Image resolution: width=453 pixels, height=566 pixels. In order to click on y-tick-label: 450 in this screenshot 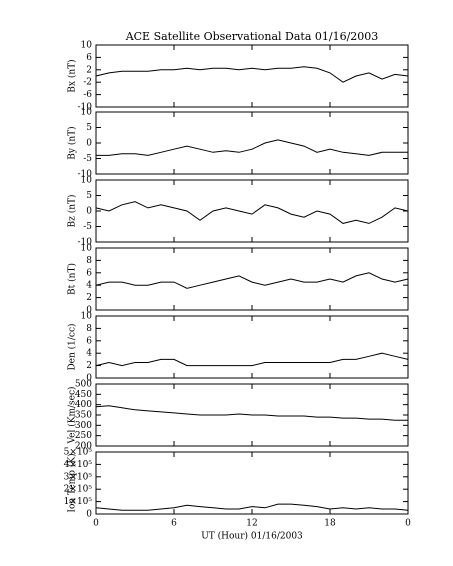, I will do `click(83, 395)`.